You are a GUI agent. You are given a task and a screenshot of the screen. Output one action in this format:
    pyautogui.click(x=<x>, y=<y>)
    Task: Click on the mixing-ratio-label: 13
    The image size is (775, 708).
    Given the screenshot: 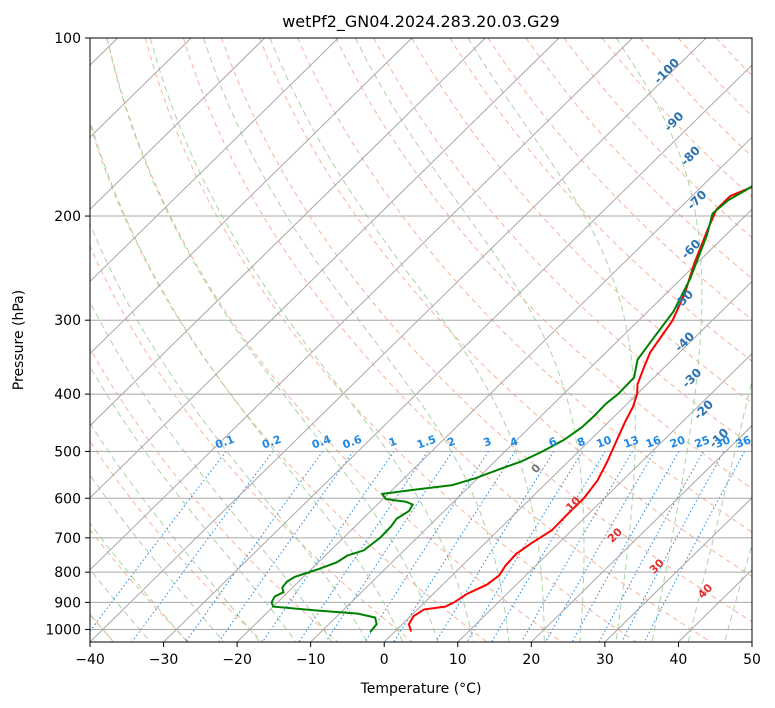 What is the action you would take?
    pyautogui.click(x=631, y=441)
    